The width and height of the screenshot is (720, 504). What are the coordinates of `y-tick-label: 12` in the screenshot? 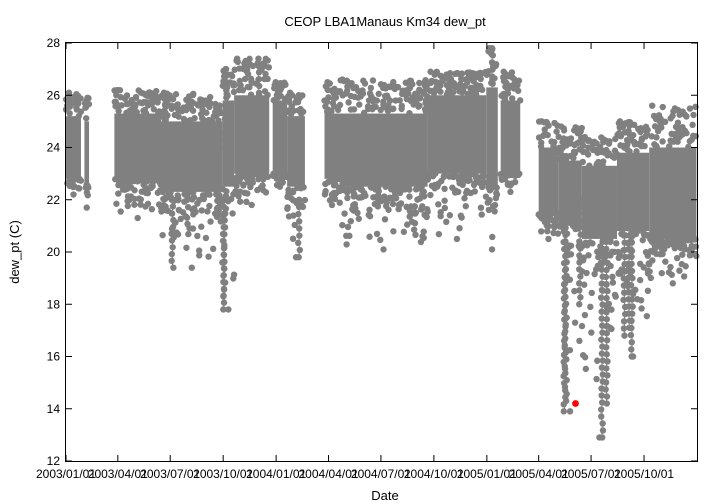 It's located at (54, 461).